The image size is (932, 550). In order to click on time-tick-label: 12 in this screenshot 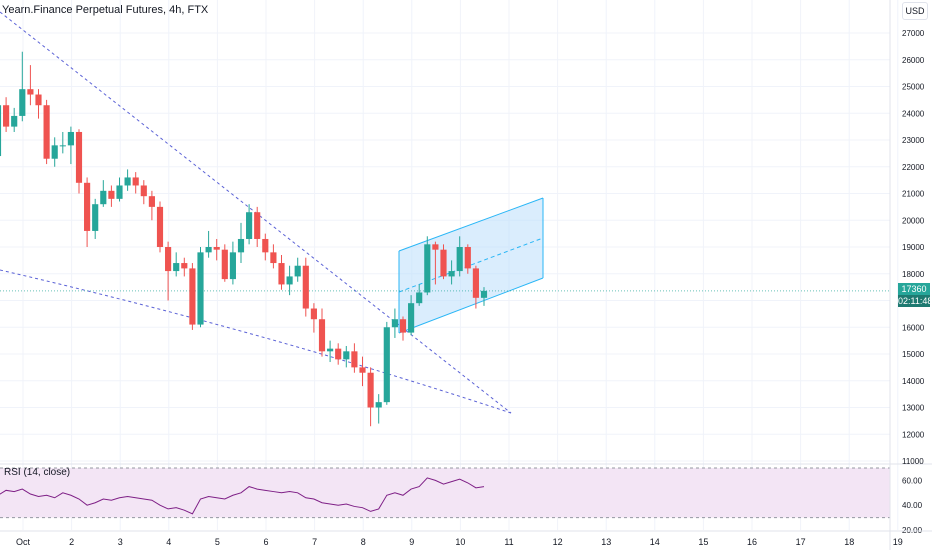, I will do `click(558, 542)`.